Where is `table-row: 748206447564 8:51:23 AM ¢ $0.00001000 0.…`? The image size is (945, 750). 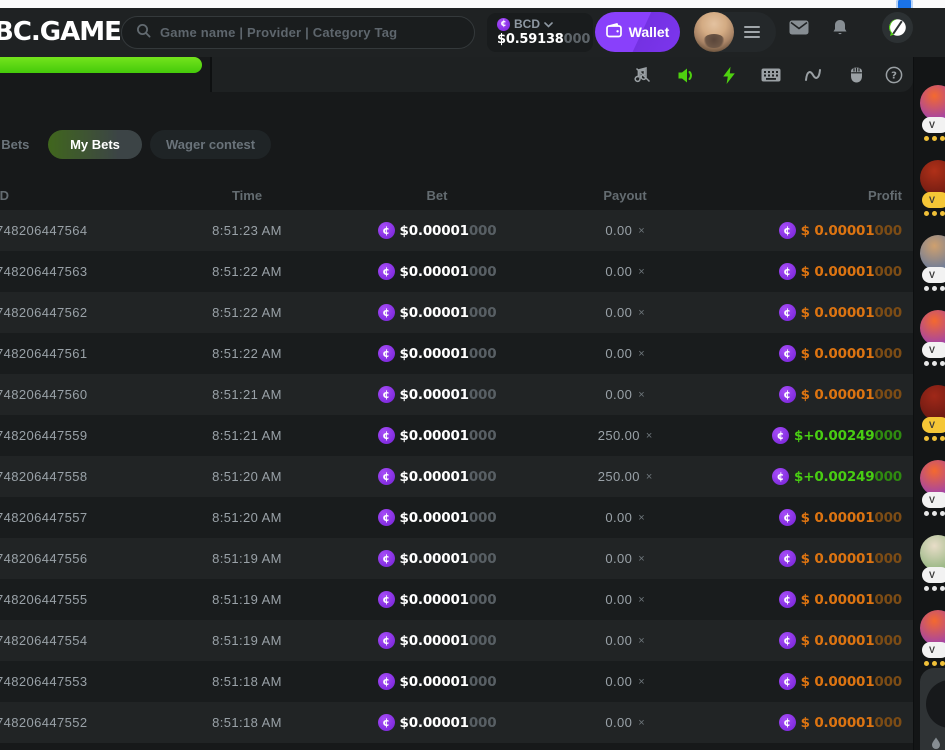 table-row: 748206447564 8:51:23 AM ¢ $0.00001000 0.… is located at coordinates (456, 230).